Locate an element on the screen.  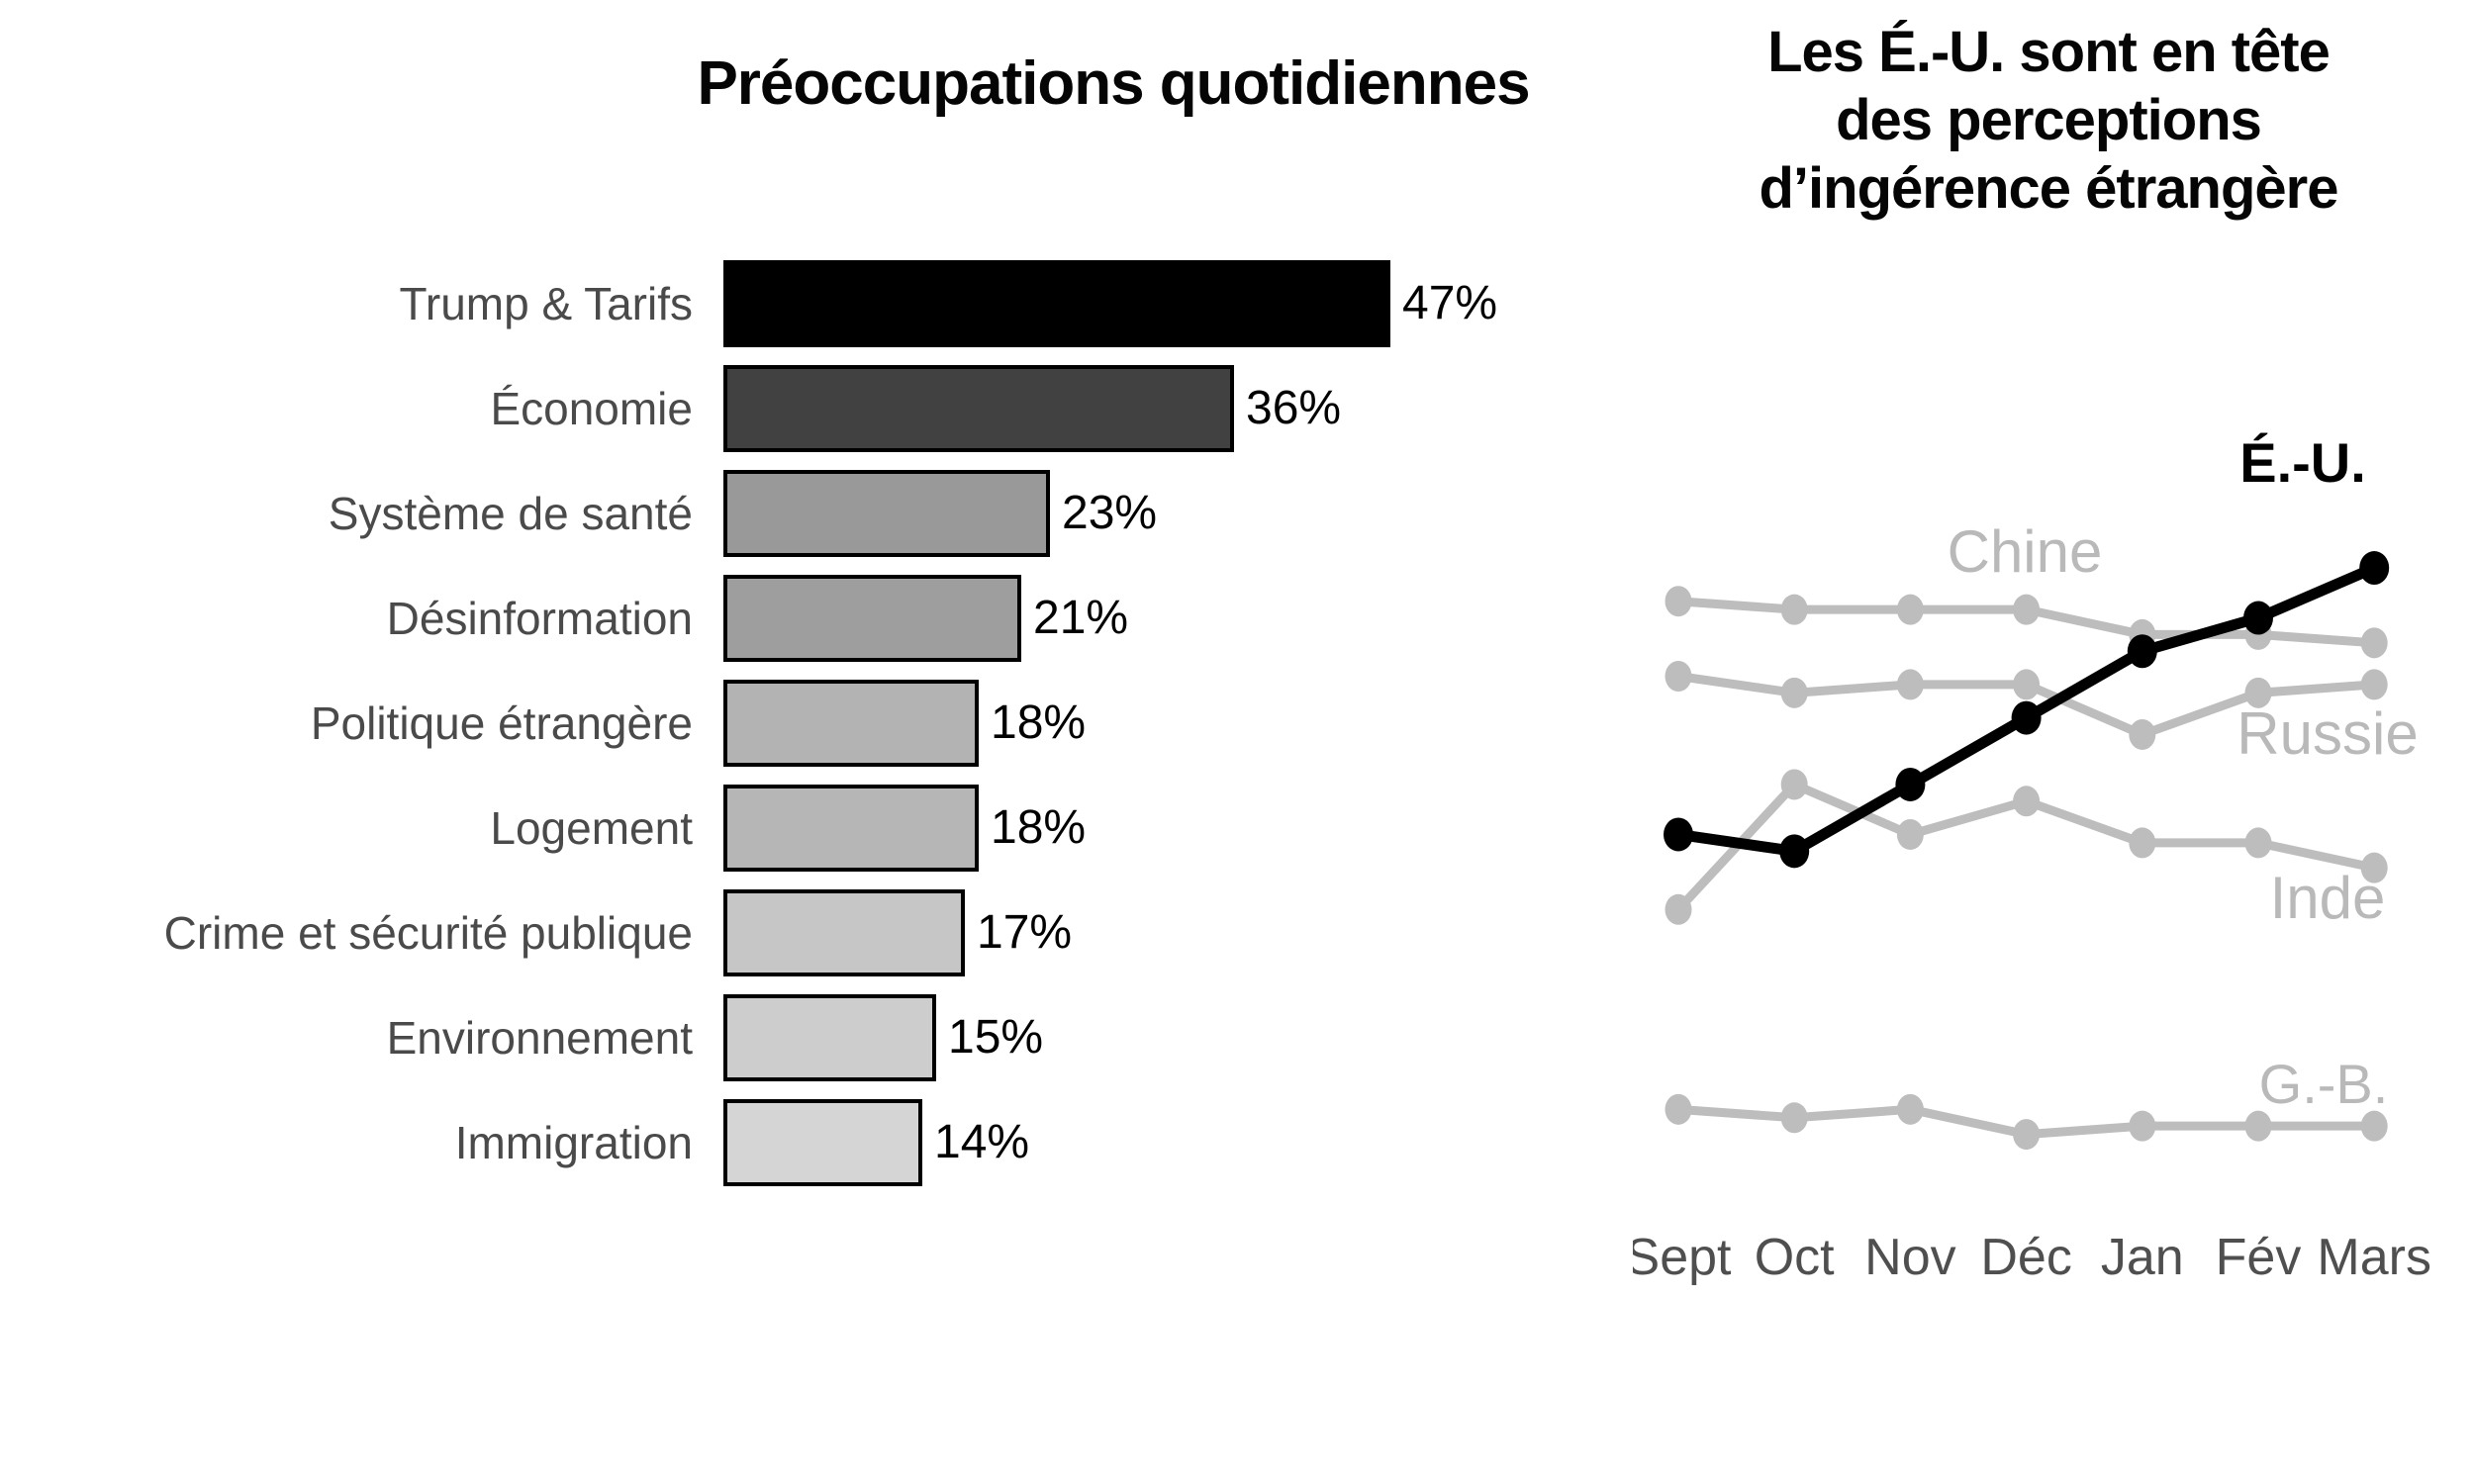
line-series-highlight: É.-U. is located at coordinates (2027, 650).